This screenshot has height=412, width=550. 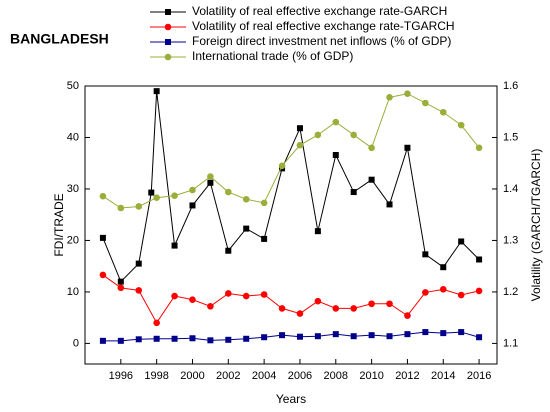 I want to click on x-tick-label: 2014, so click(x=443, y=376).